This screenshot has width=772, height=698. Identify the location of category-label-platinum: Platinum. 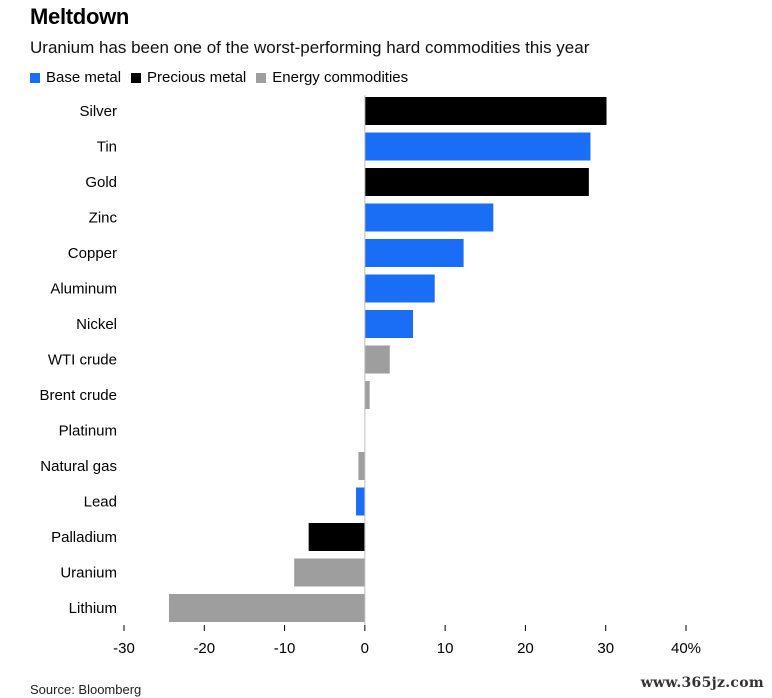
(88, 431).